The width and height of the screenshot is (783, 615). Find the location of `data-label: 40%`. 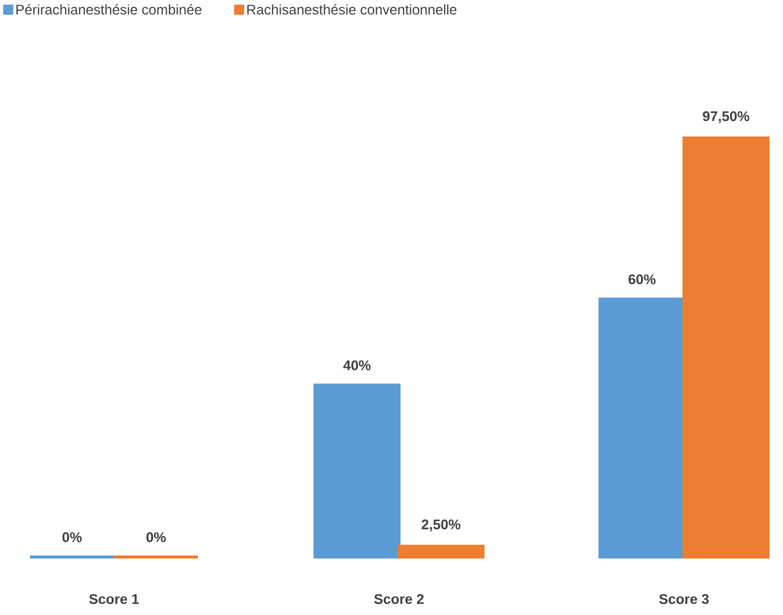

data-label: 40% is located at coordinates (357, 365).